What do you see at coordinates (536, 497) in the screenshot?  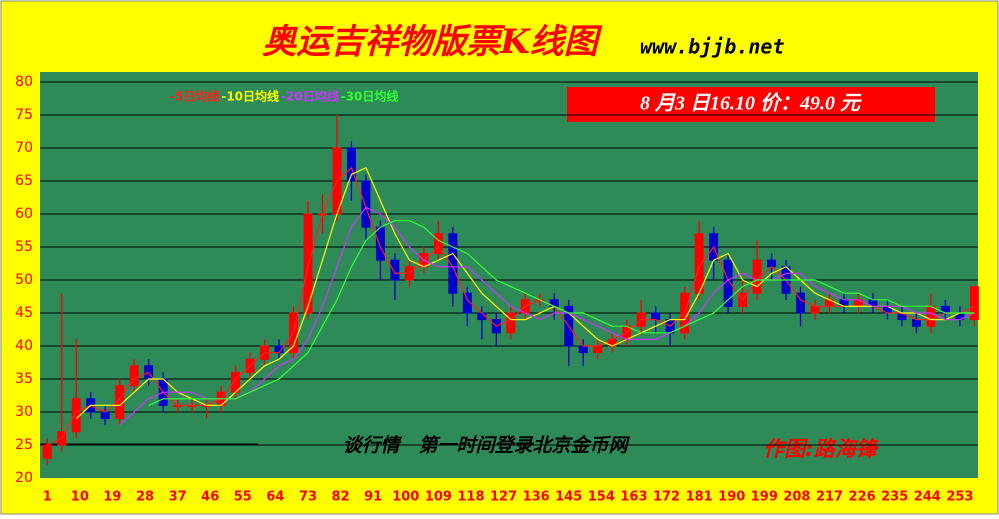 I see `x-tick-label: 136` at bounding box center [536, 497].